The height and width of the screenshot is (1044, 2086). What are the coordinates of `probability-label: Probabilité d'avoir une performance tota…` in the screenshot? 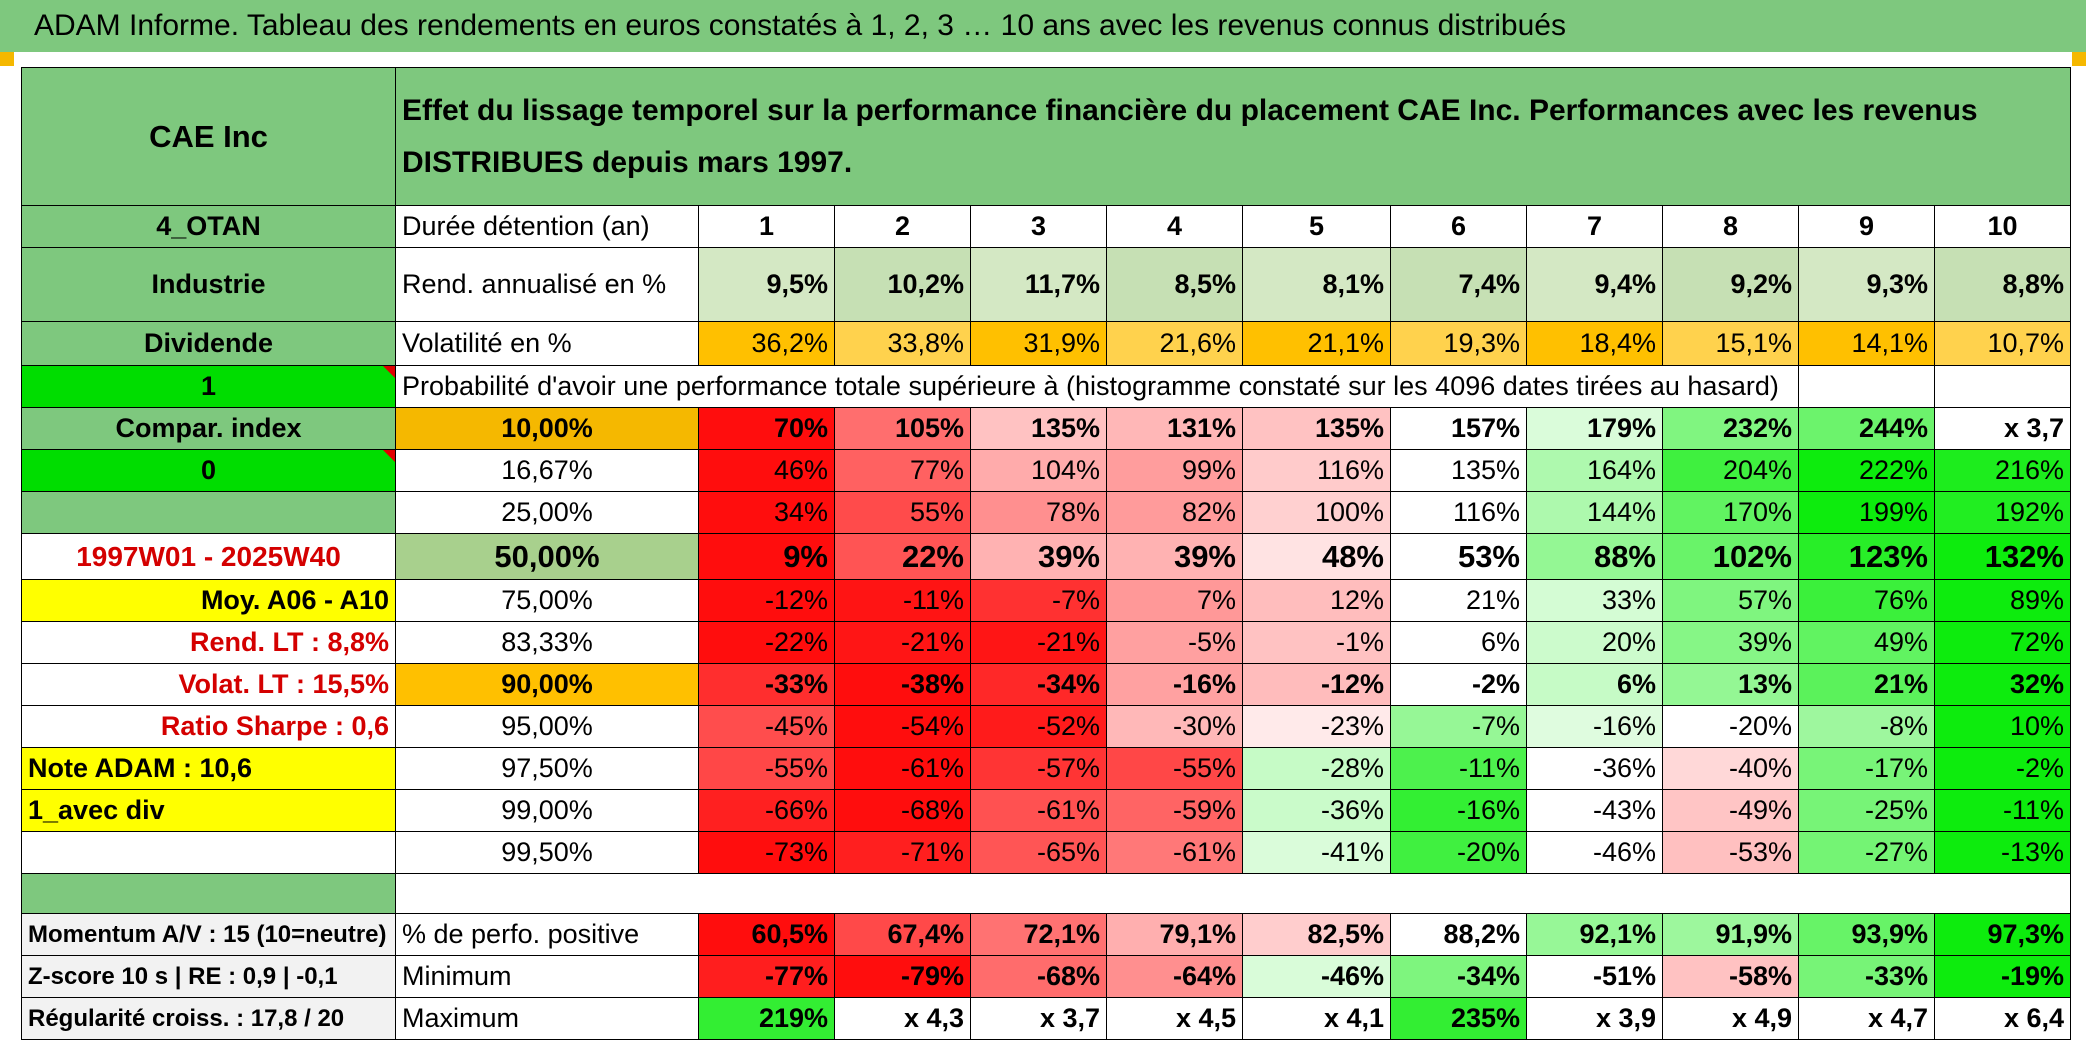 It's located at (1097, 386).